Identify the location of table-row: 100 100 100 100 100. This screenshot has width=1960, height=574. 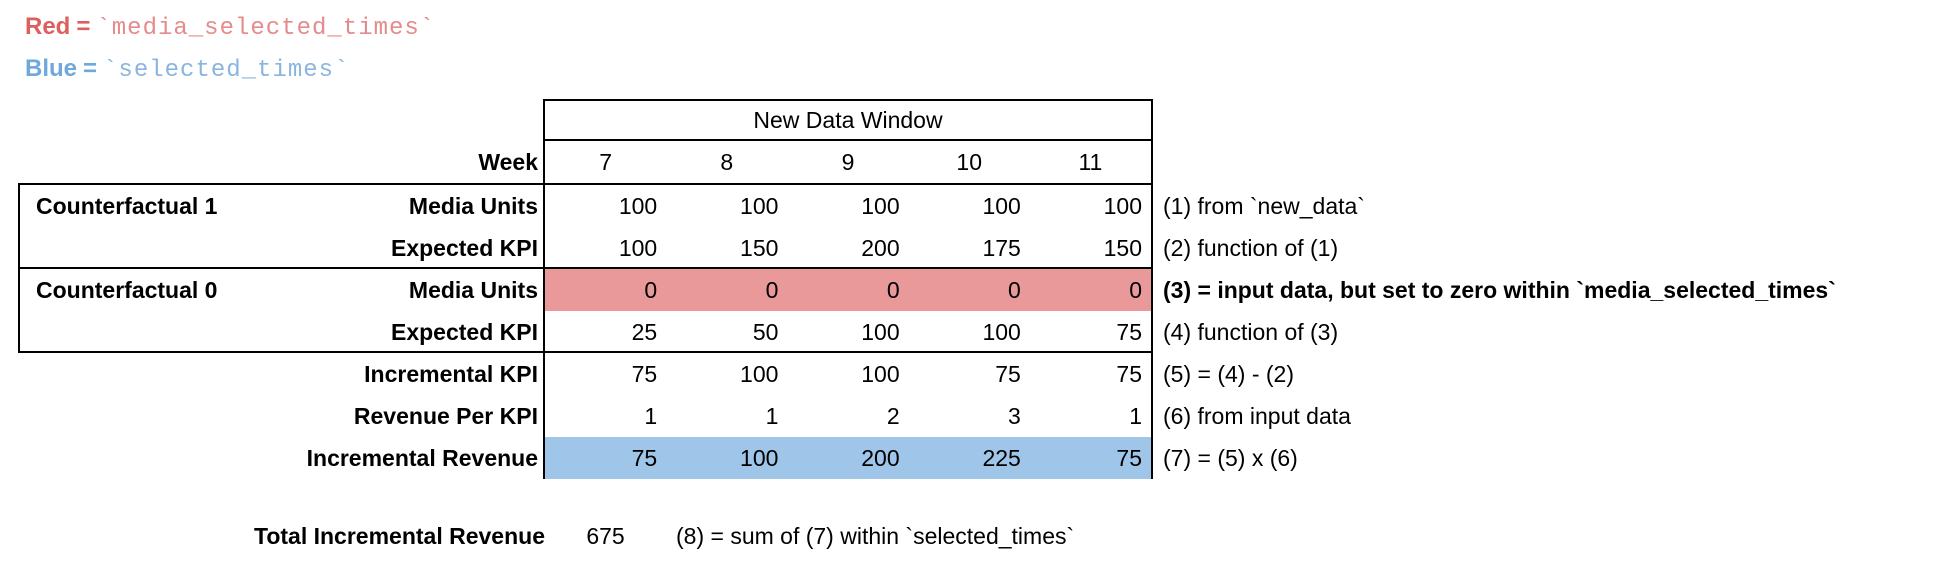
(848, 206).